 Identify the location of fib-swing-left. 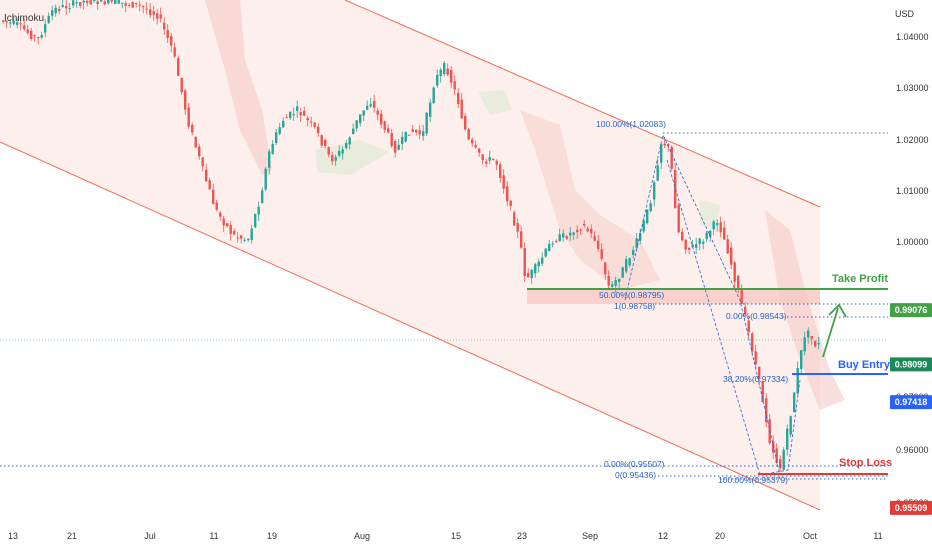
(702, 304).